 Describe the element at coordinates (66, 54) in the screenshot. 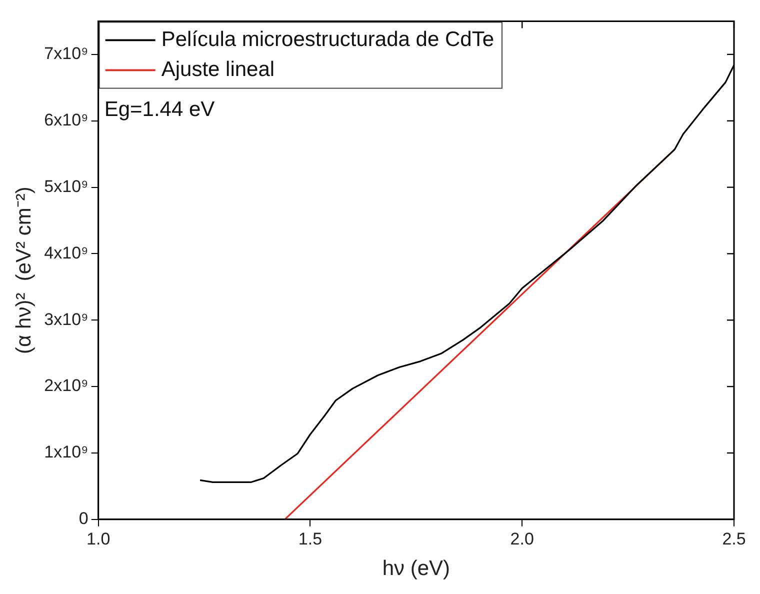

I see `y-tick-label: 7x10⁹` at that location.